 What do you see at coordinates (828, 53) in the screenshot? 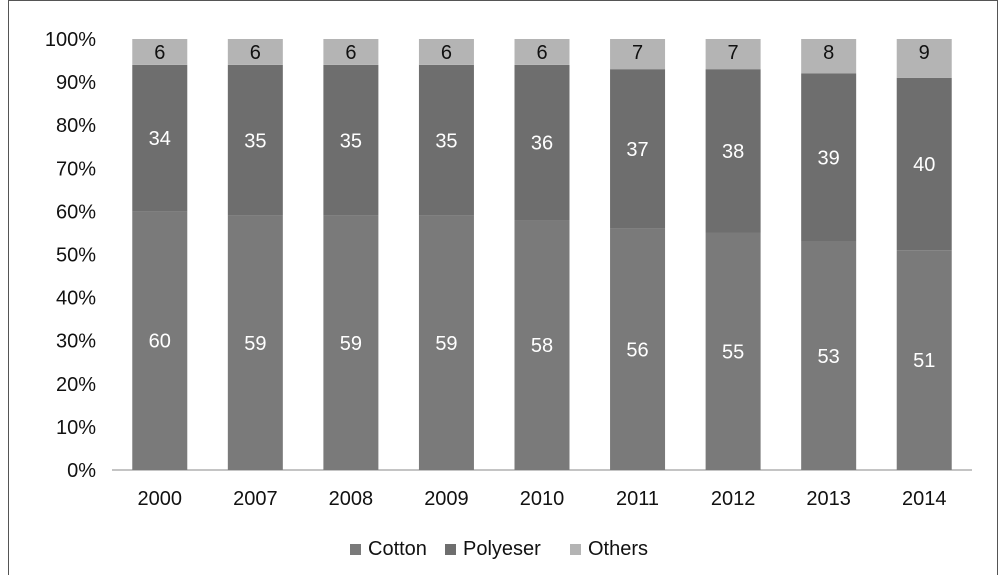
I see `data-label-others: 8` at bounding box center [828, 53].